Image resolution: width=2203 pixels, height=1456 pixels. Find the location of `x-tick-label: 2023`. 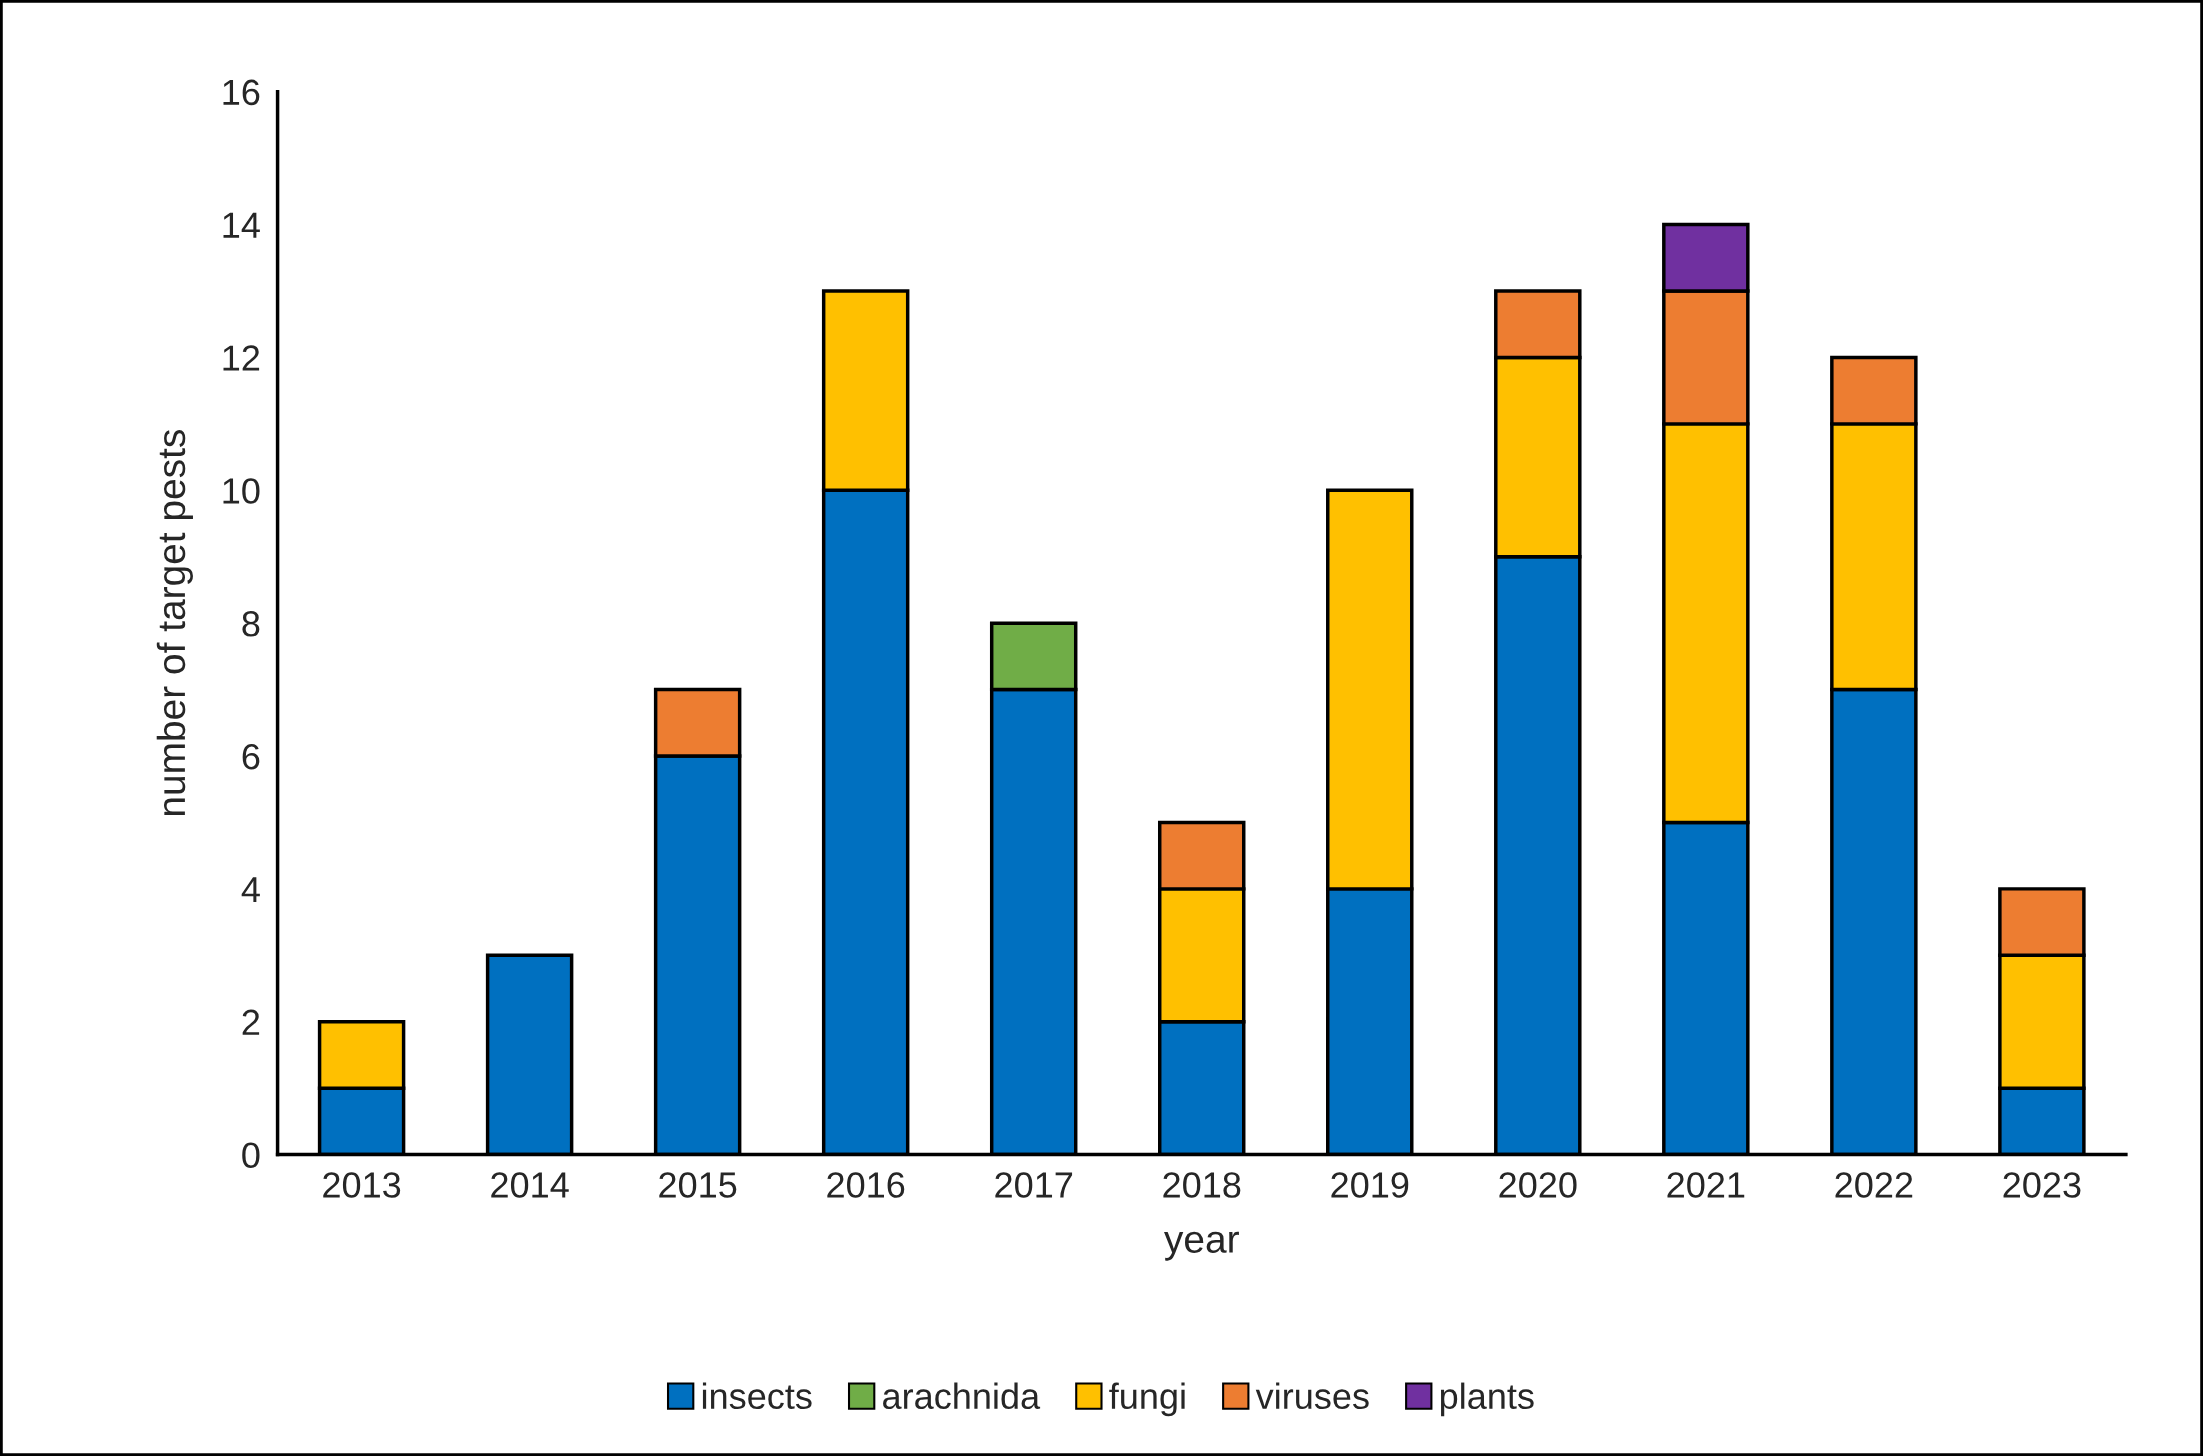

x-tick-label: 2023 is located at coordinates (2042, 1185).